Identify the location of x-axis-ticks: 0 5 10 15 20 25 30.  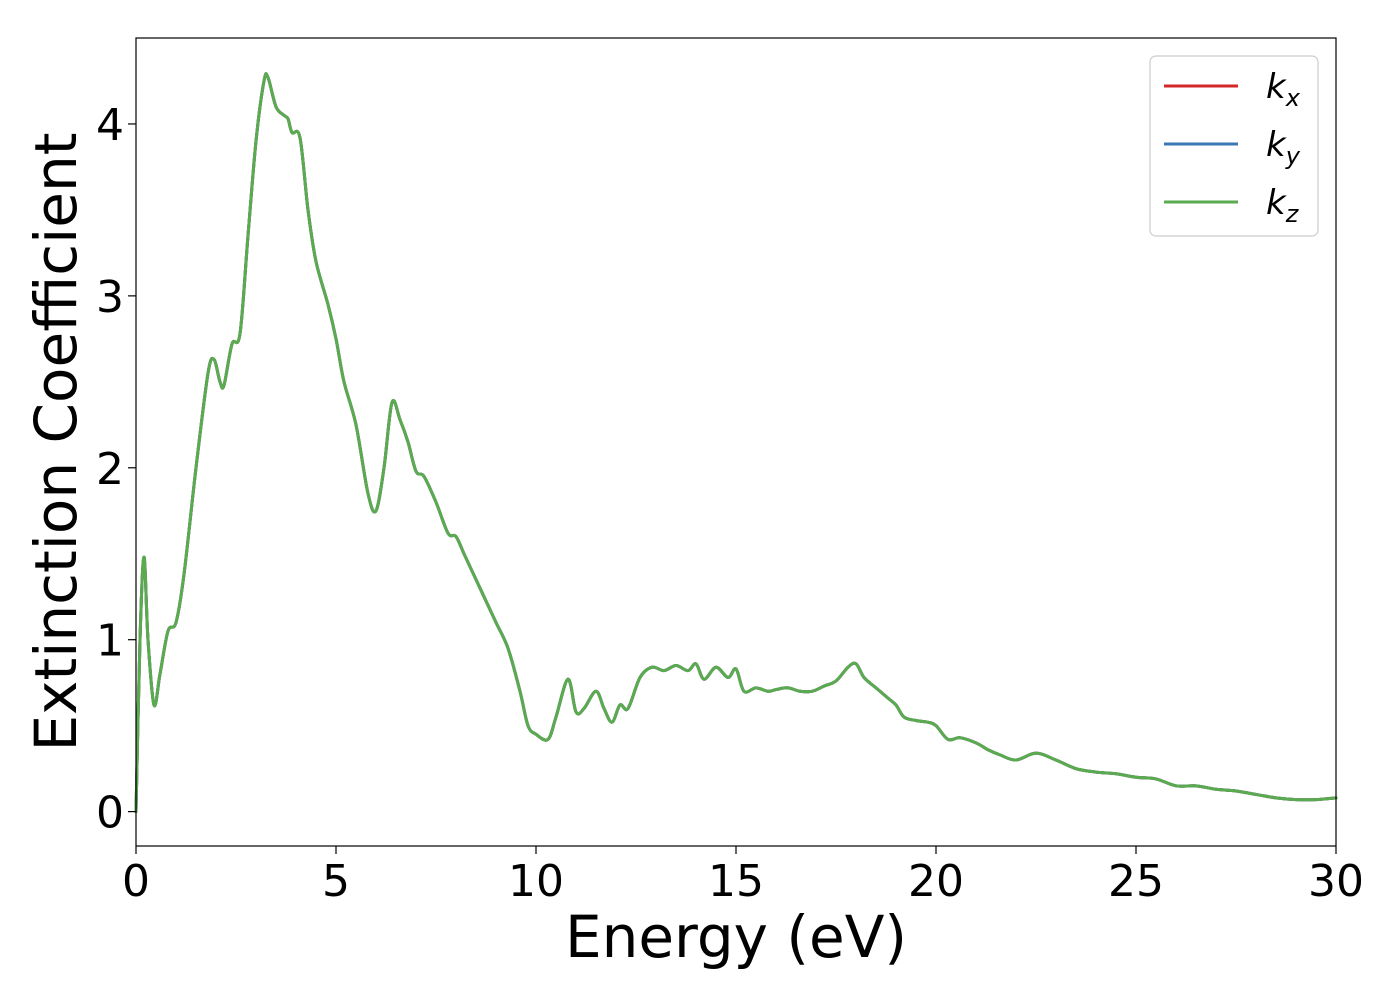
(743, 876).